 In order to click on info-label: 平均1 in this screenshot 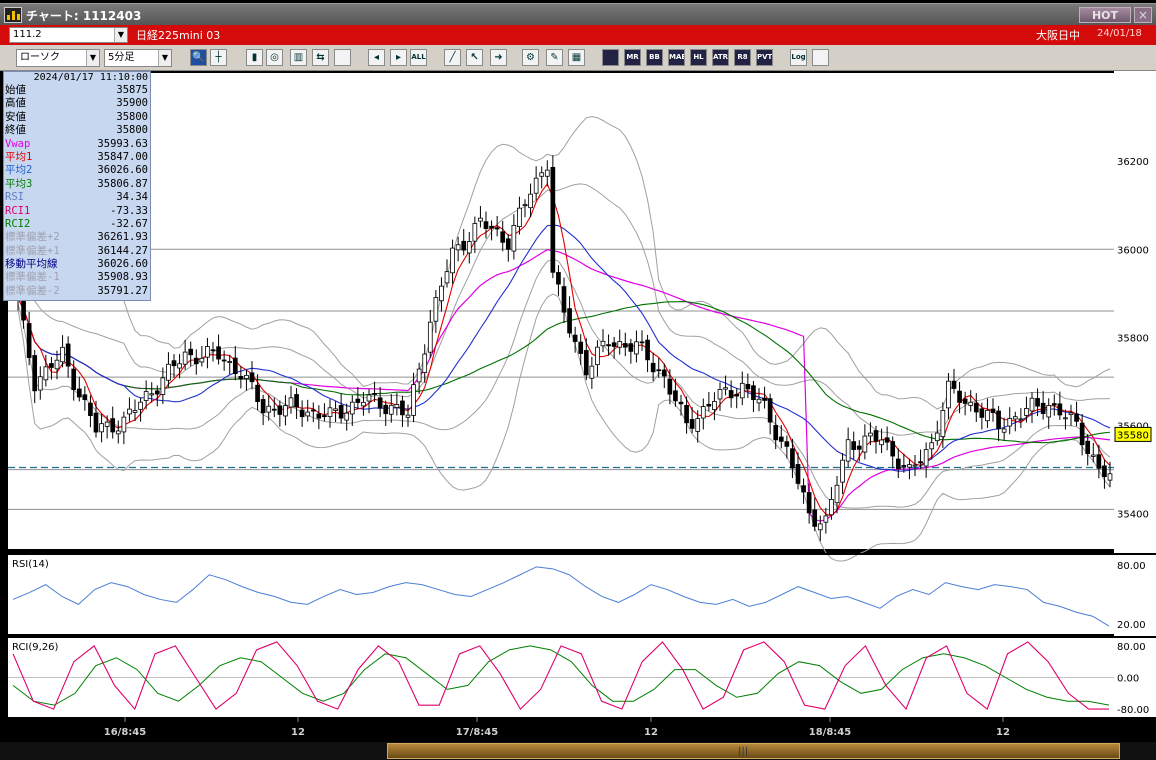, I will do `click(19, 156)`.